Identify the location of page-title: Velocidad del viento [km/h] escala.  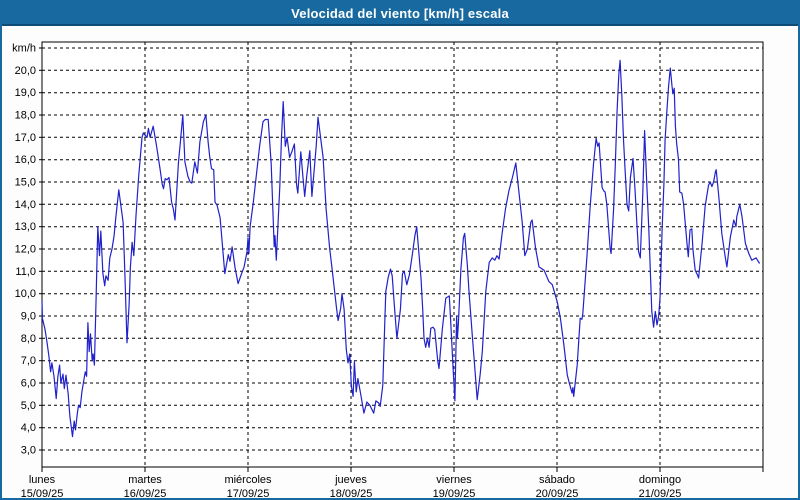
(400, 13).